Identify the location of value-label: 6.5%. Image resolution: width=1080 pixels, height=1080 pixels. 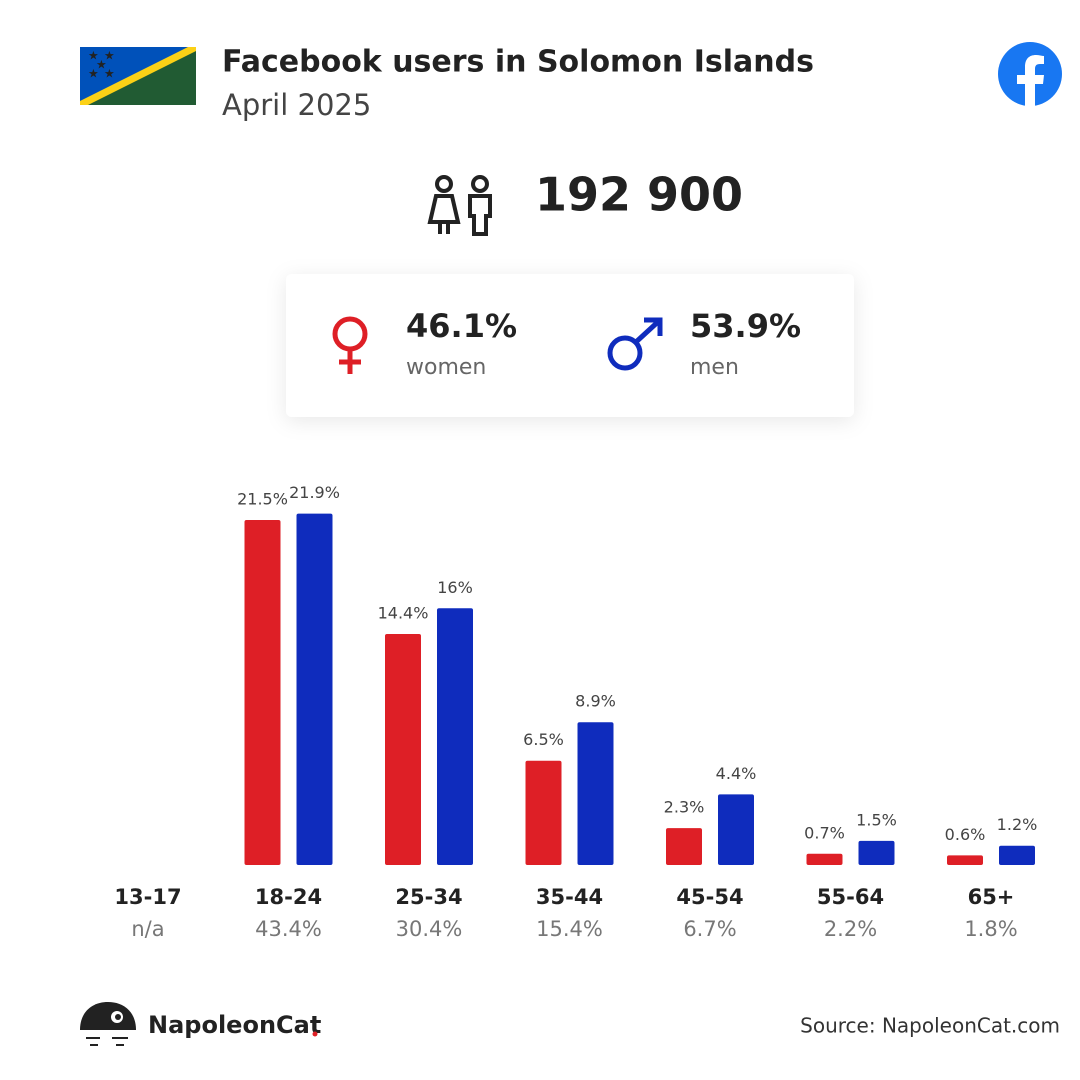
(543, 739).